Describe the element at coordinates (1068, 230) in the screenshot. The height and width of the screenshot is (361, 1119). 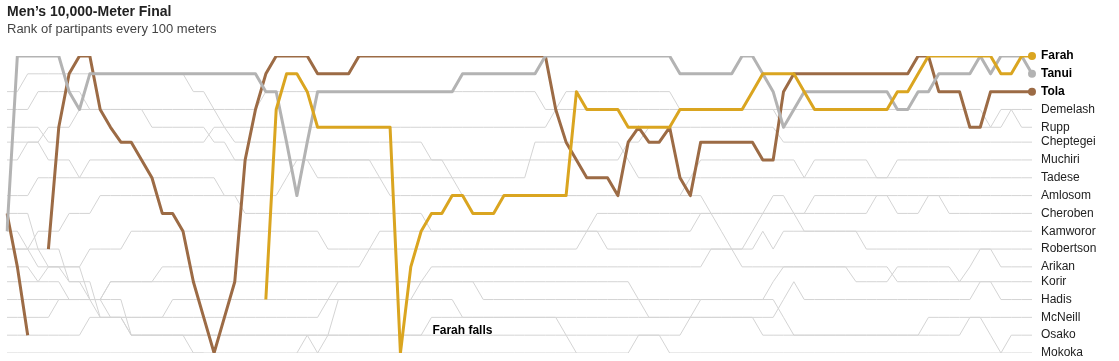
I see `series-label: Kamworor` at that location.